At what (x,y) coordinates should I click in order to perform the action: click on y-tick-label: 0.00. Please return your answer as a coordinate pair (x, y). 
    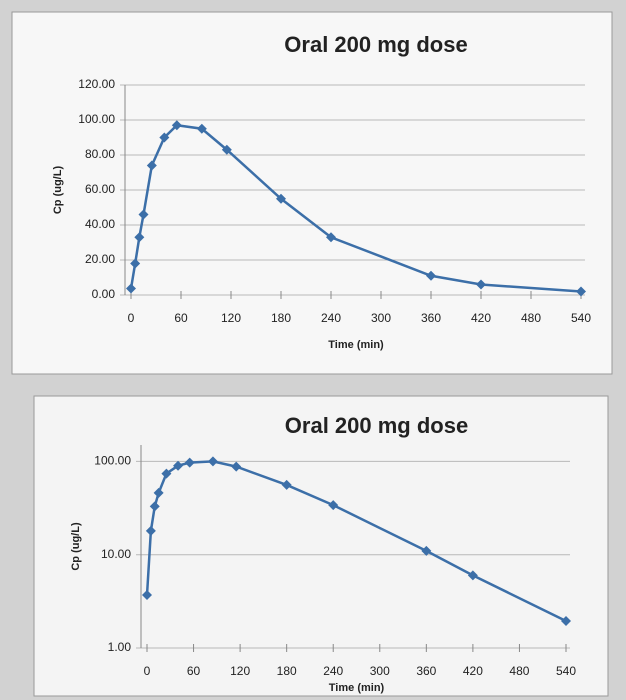
    Looking at the image, I should click on (104, 294).